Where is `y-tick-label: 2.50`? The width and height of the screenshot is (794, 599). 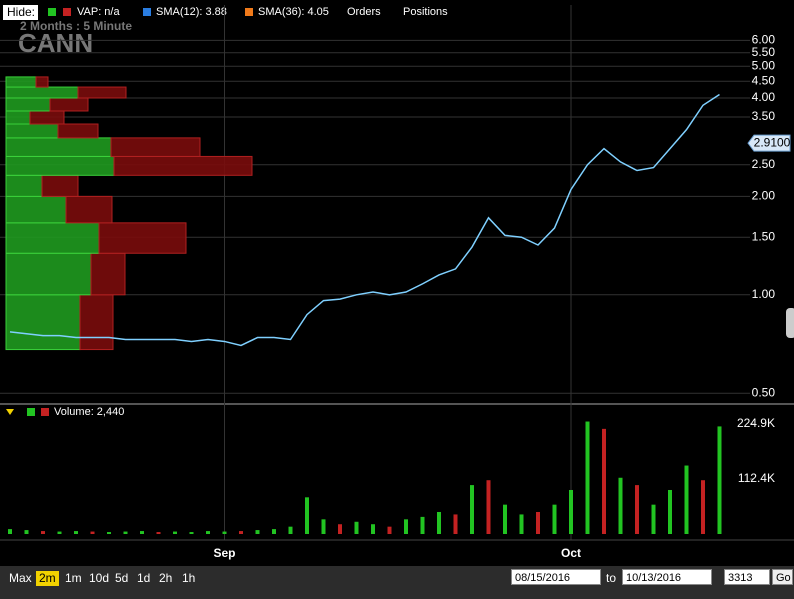 y-tick-label: 2.50 is located at coordinates (764, 164).